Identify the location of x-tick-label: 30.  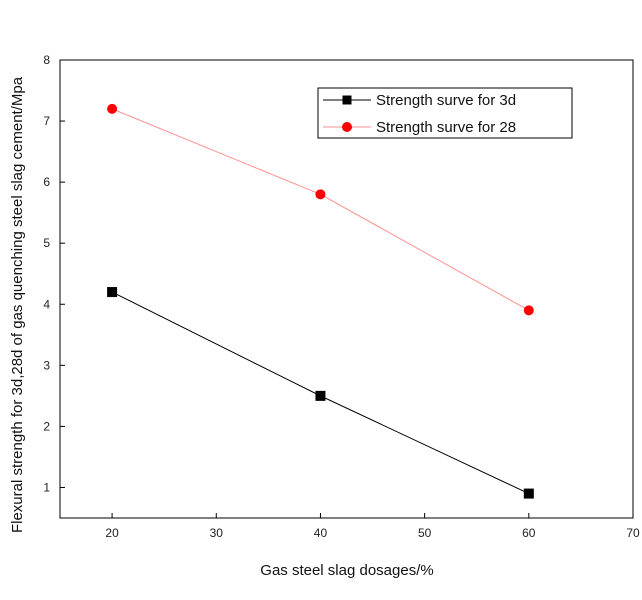
(217, 533).